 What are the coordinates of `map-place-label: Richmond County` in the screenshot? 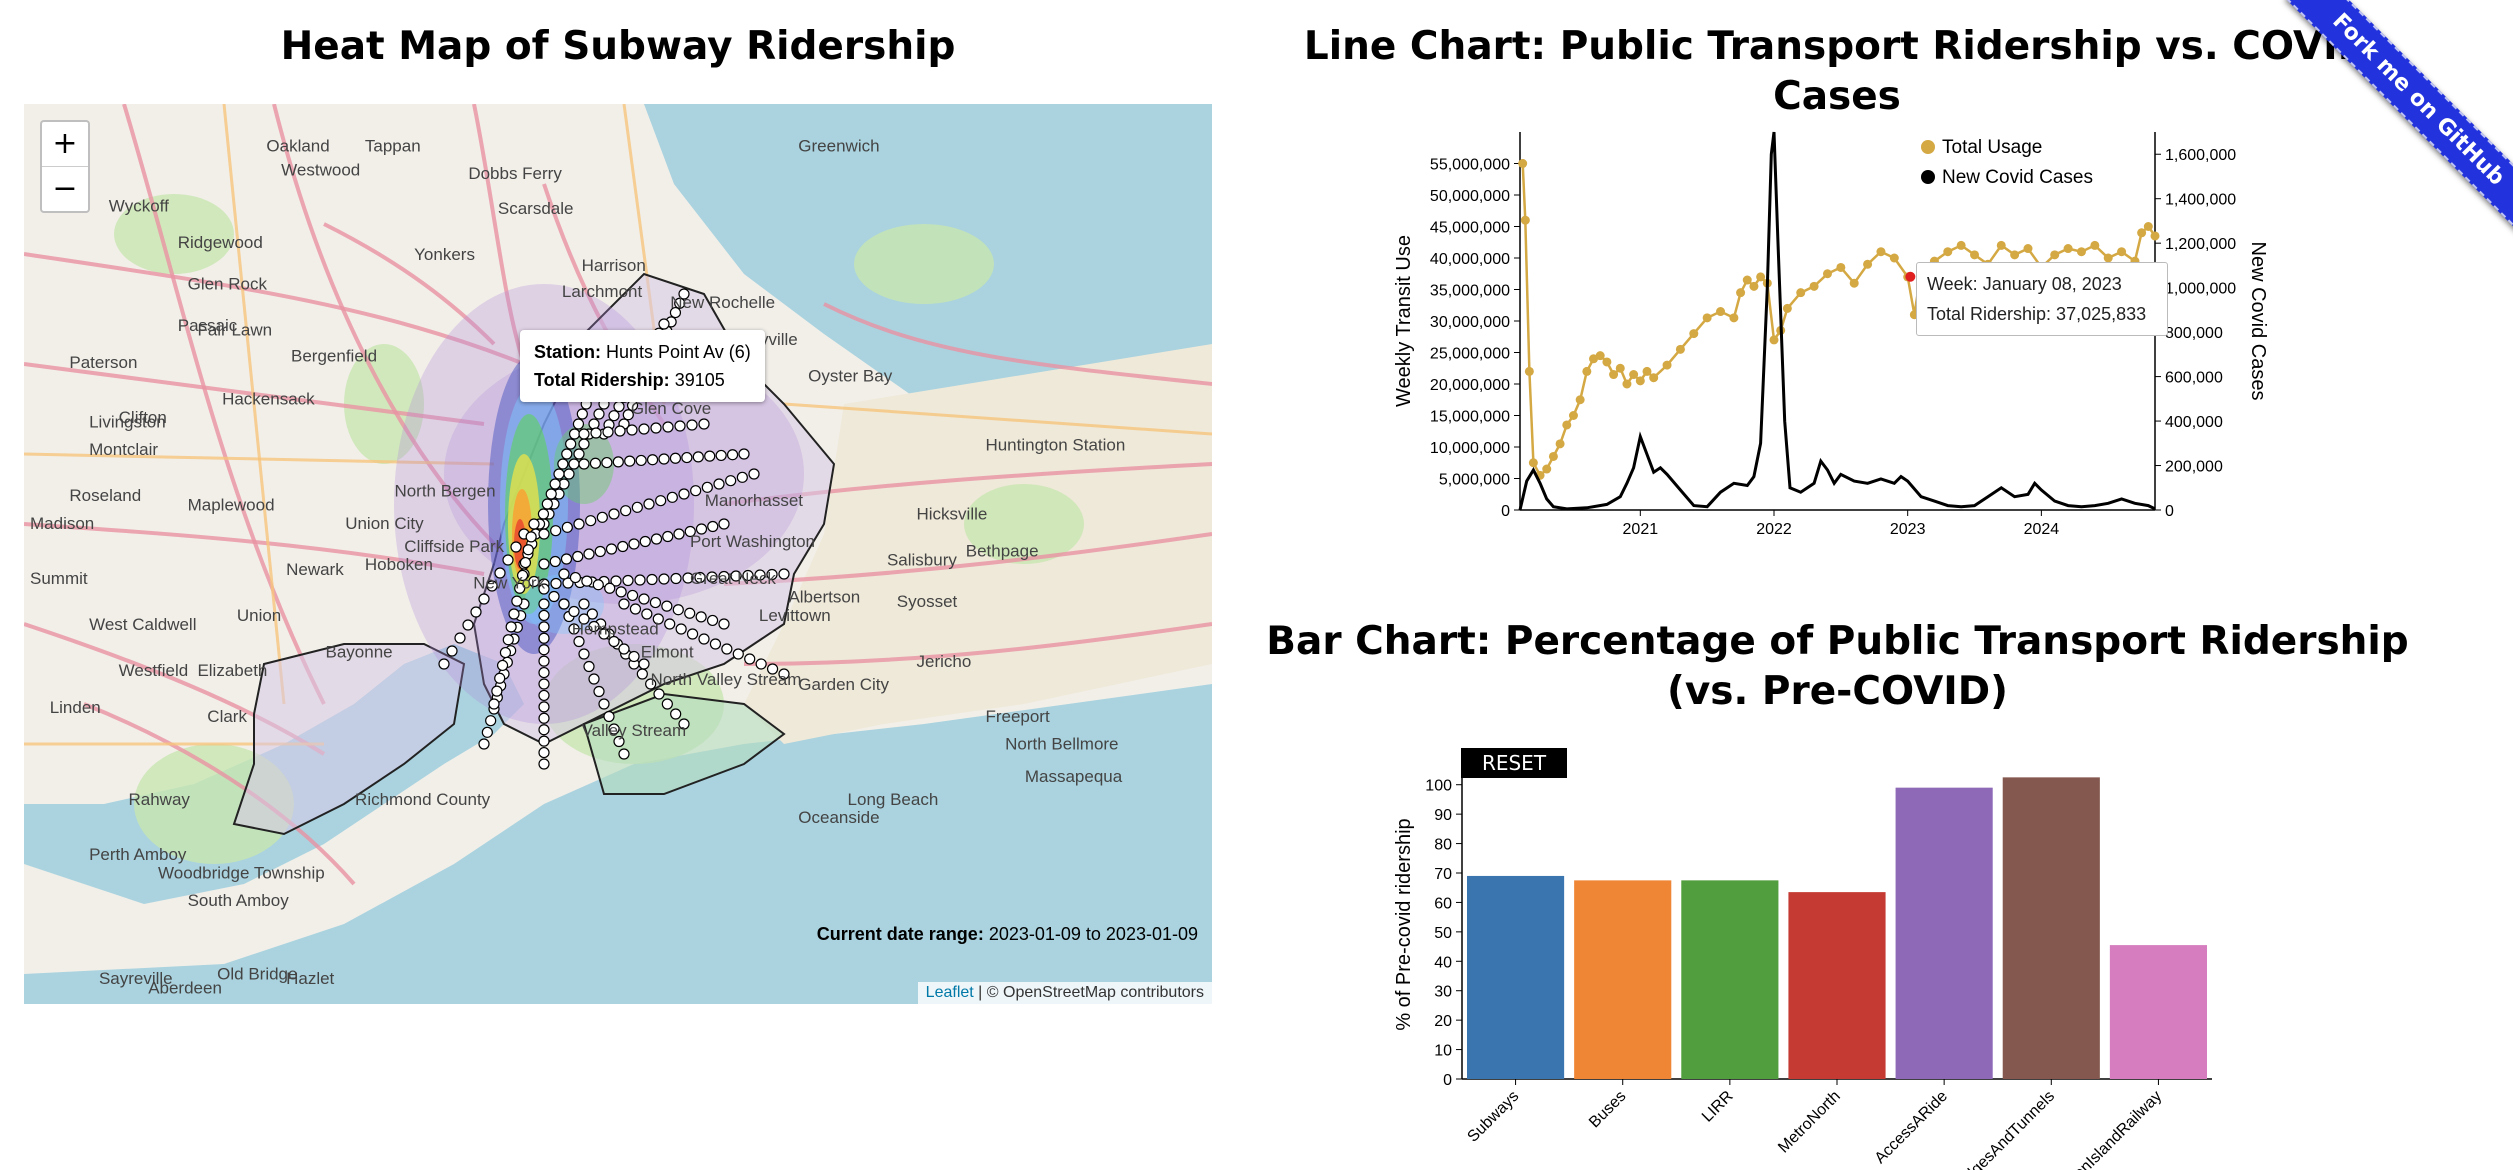 It's located at (423, 799).